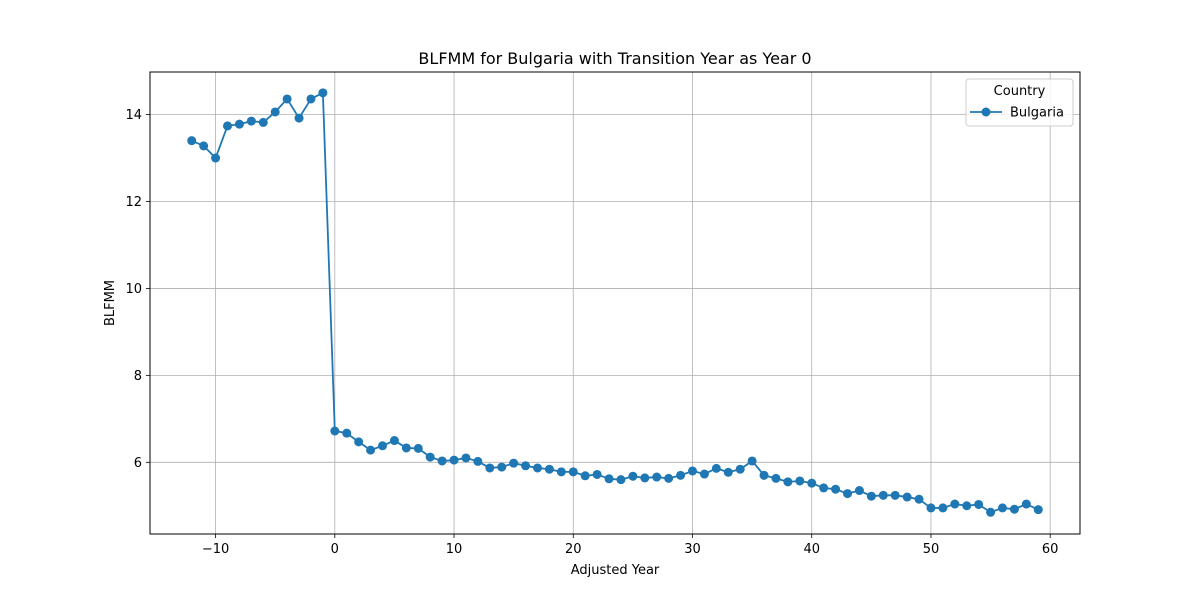  I want to click on y-axis-label: BLFMM, so click(110, 303).